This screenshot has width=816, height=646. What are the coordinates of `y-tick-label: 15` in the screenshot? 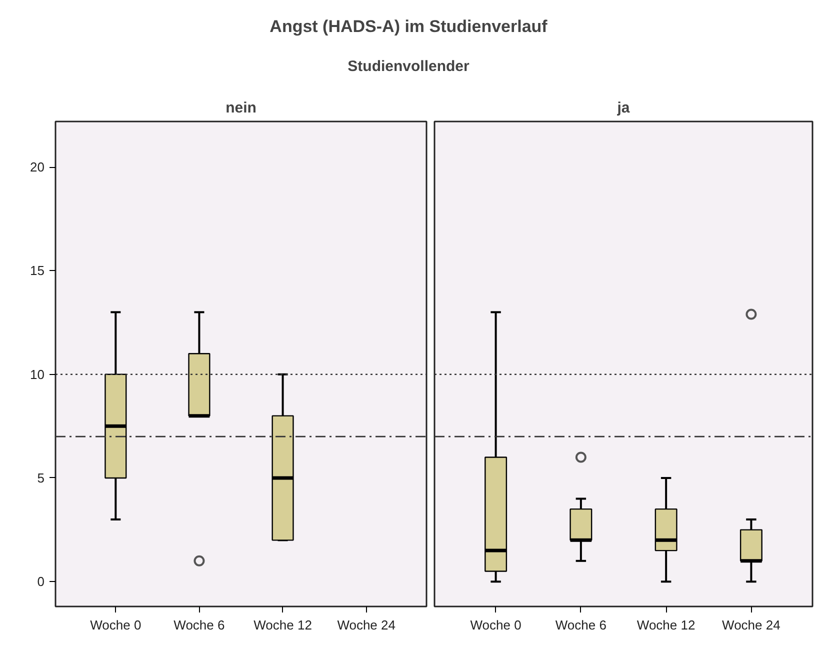 It's located at (37, 270).